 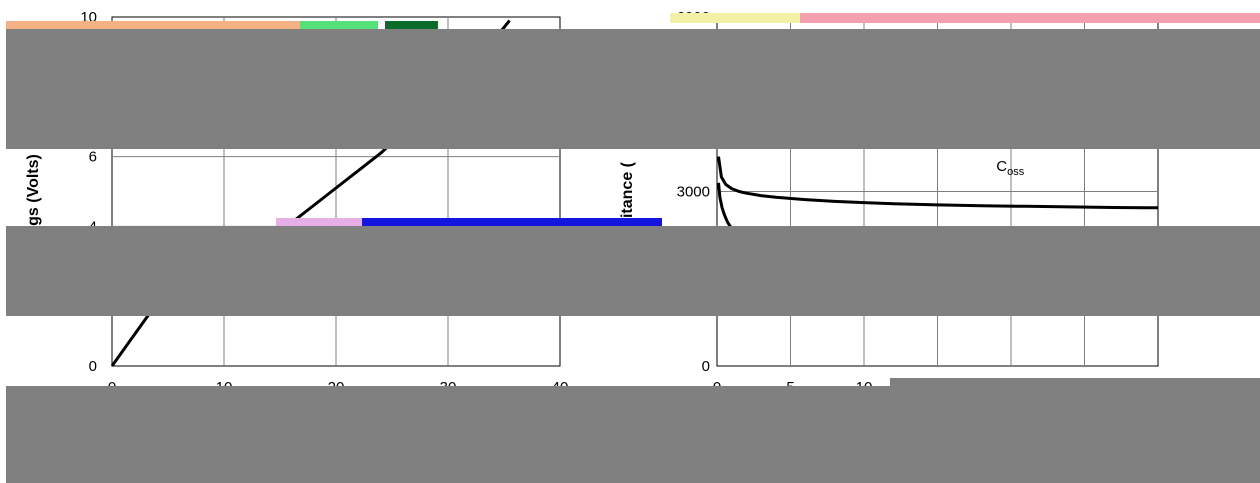 I want to click on series-line, so click(x=938, y=183).